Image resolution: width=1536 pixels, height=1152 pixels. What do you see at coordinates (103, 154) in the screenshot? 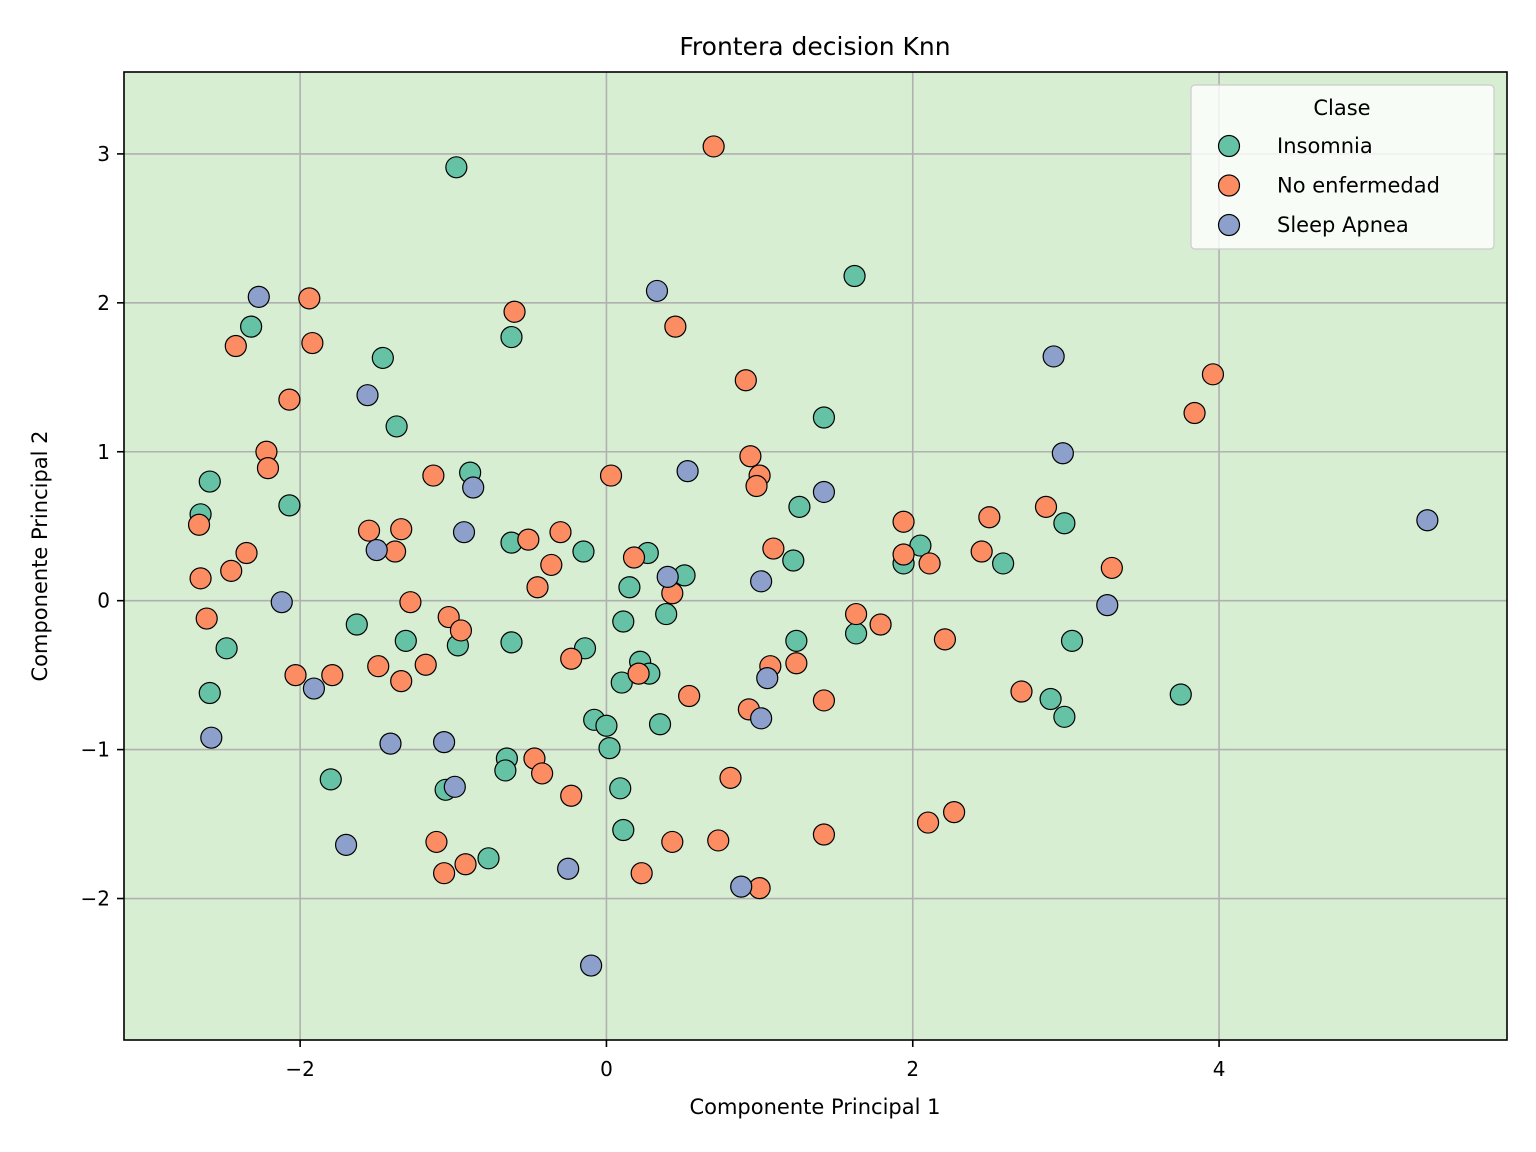
I see `y-tick-label: 3` at bounding box center [103, 154].